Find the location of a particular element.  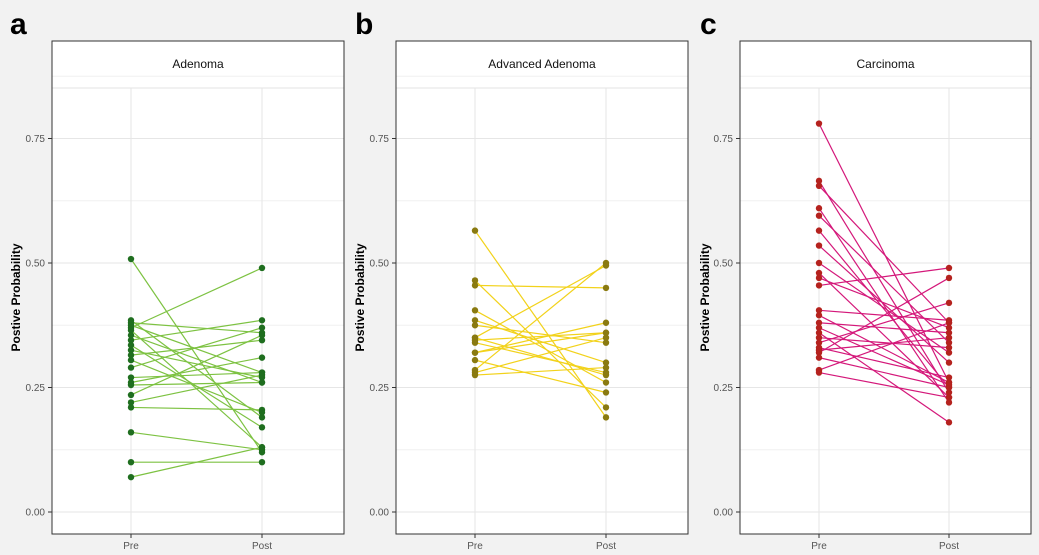

panel-title: Carcinoma is located at coordinates (885, 64).